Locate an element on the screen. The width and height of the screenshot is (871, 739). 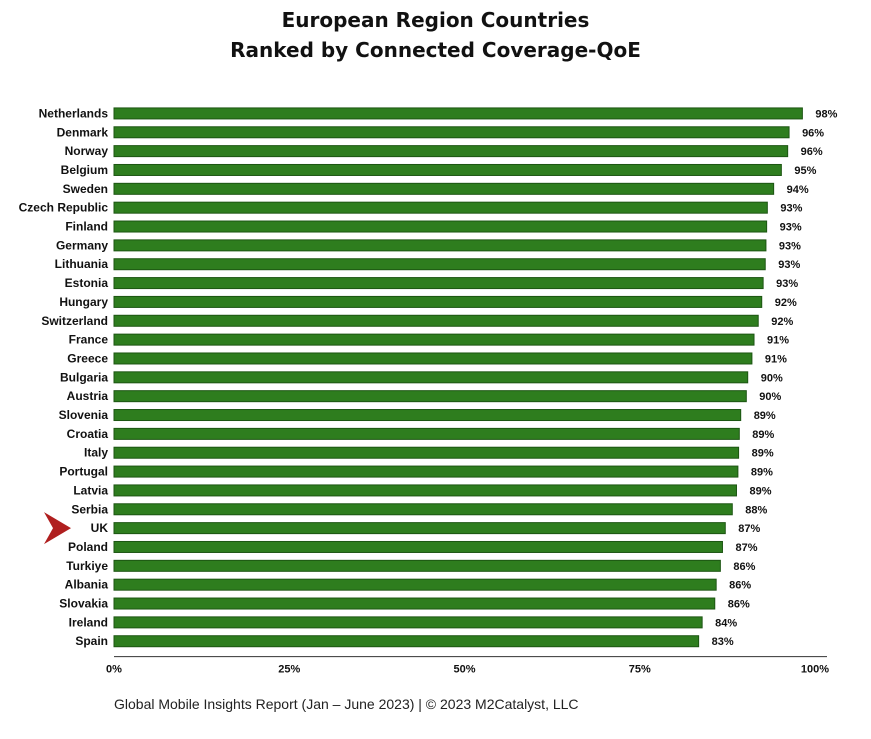
category-label: Greece is located at coordinates (87, 358).